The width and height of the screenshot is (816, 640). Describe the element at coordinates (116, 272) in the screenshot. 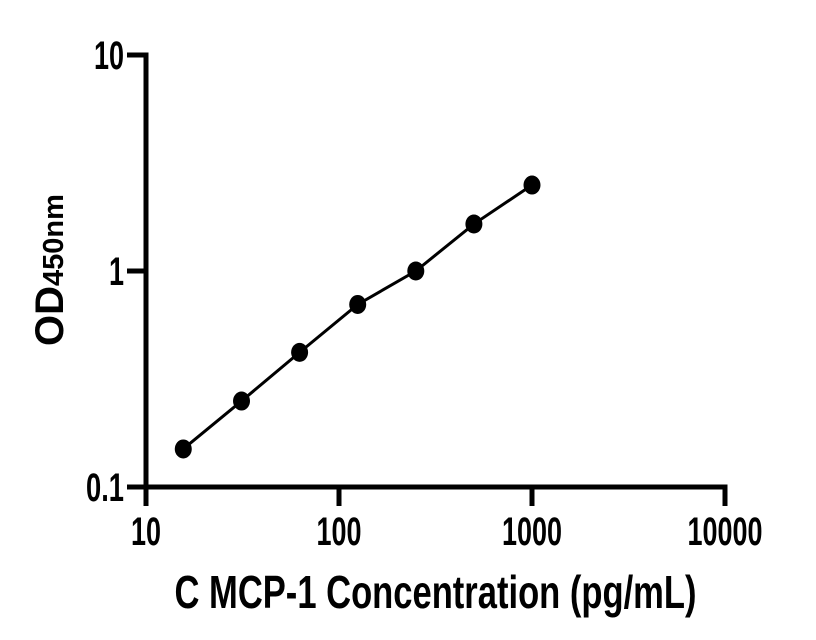

I see `y-tick-label: 1` at that location.